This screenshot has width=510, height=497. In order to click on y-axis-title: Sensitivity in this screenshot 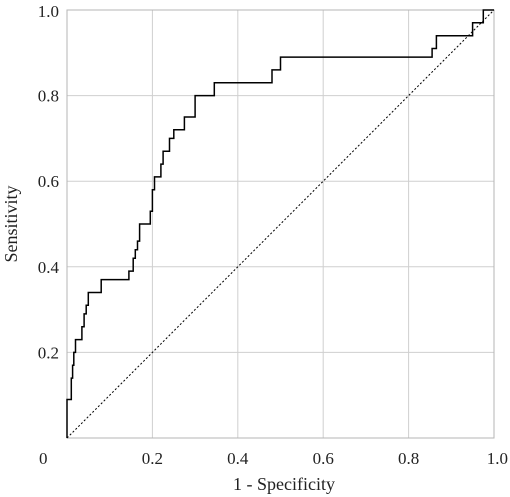, I will do `click(11, 223)`.